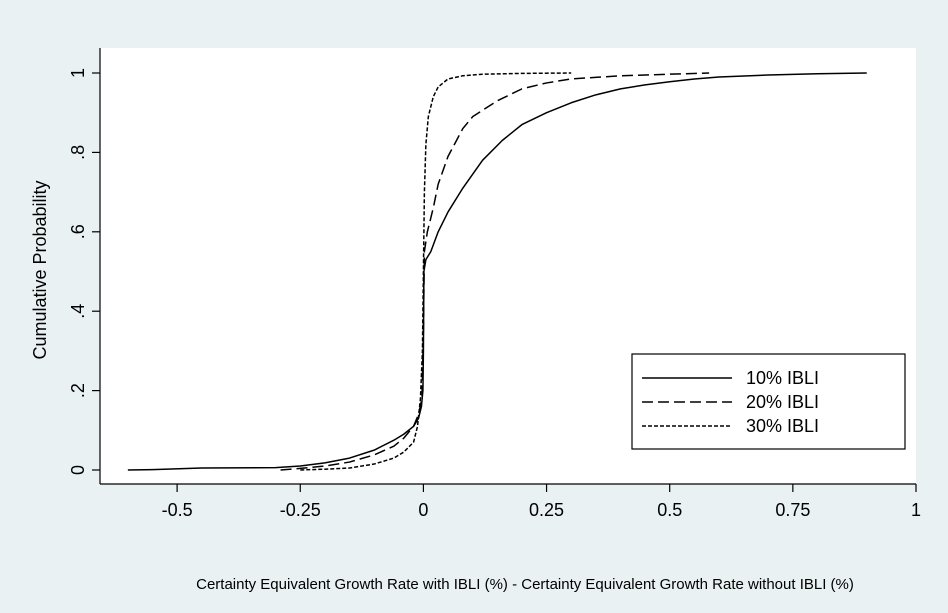 The image size is (948, 613). What do you see at coordinates (177, 510) in the screenshot?
I see `x-tick-label: -0.5` at bounding box center [177, 510].